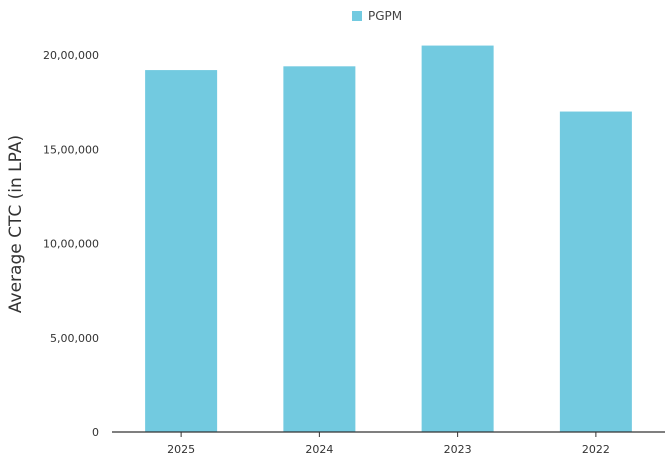  I want to click on x-tick-label: 2023, so click(458, 449).